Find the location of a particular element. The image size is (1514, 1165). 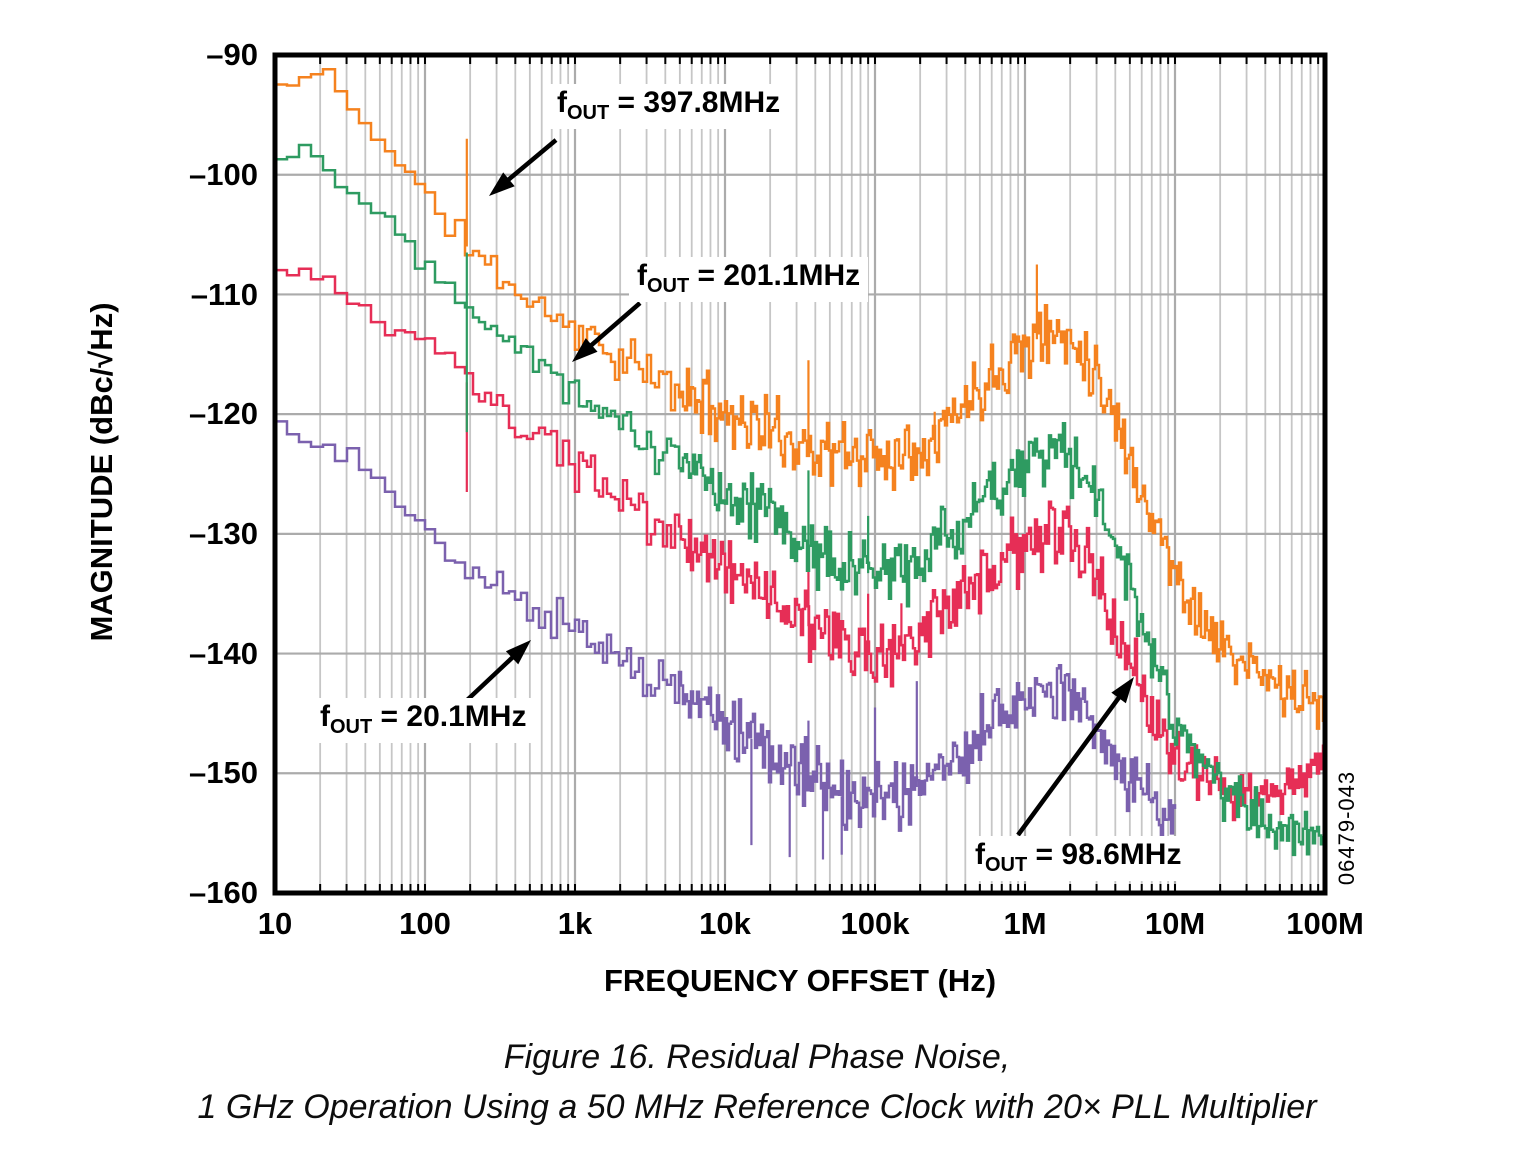

y-tick-label: –90 is located at coordinates (232, 54).